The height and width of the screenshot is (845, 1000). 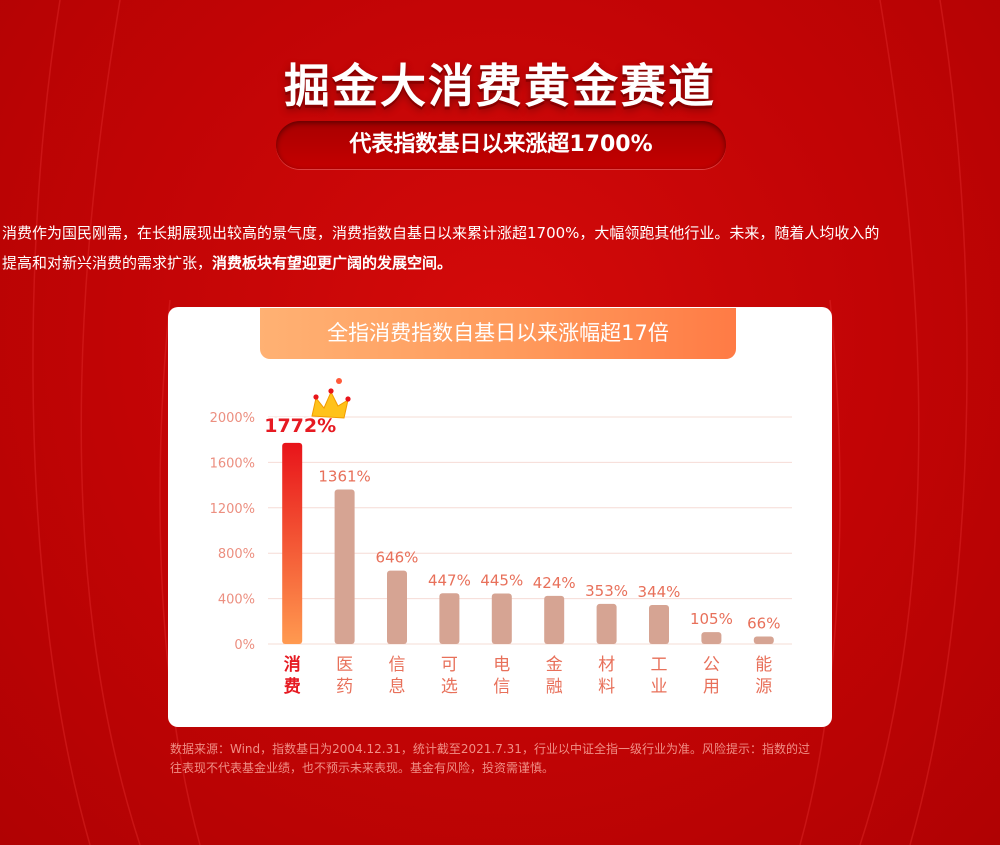 What do you see at coordinates (449, 580) in the screenshot?
I see `bar-value-label: 447%` at bounding box center [449, 580].